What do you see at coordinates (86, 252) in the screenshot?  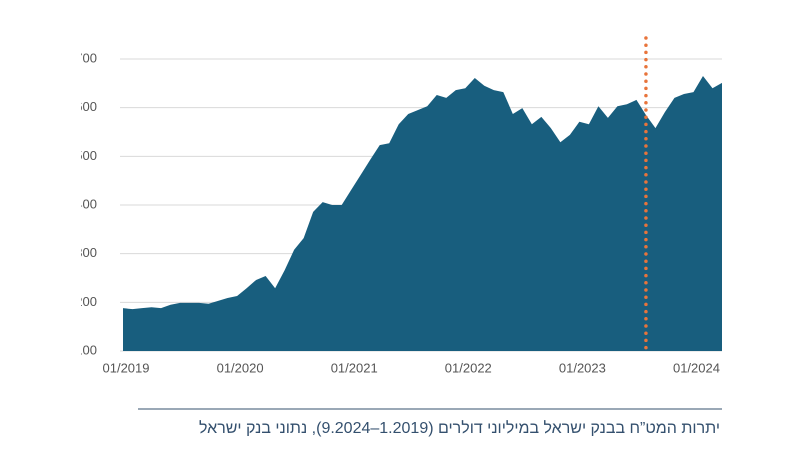 I see `y-tick-label: 300` at bounding box center [86, 252].